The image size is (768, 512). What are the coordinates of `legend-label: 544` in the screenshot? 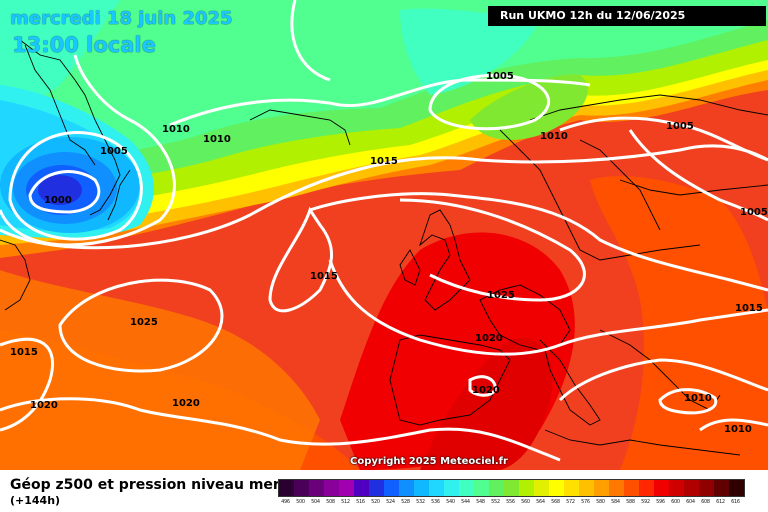 It's located at (465, 502).